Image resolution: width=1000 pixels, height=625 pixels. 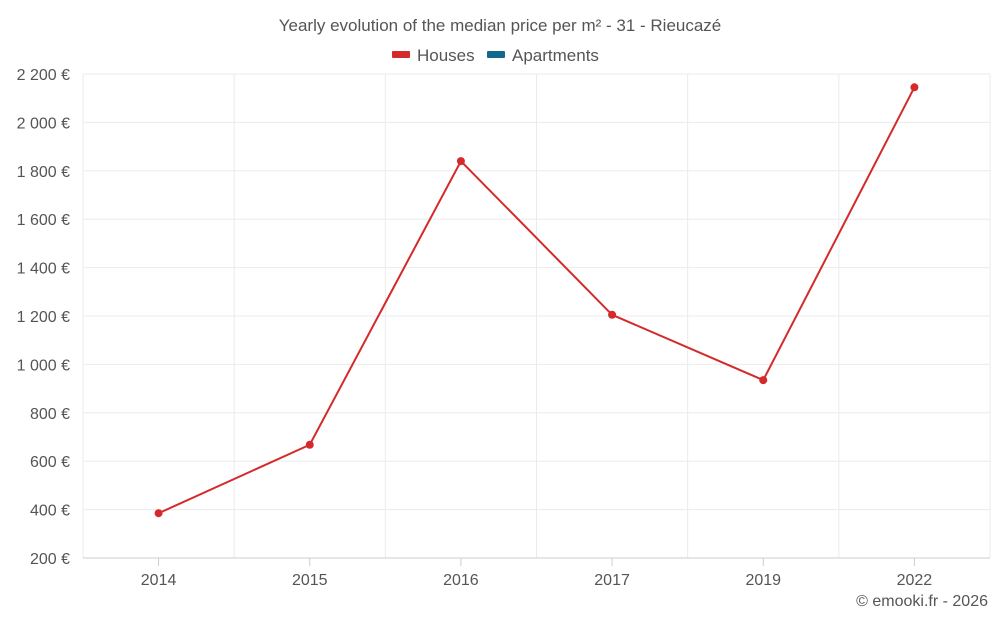 I want to click on y-tick-label: 1 200 €, so click(x=43, y=317).